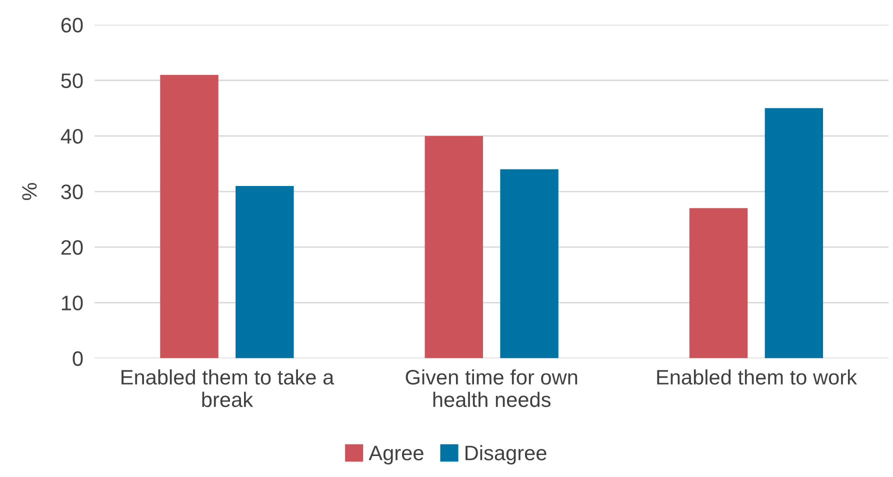 This screenshot has width=893, height=477. I want to click on y-tick-label: 40, so click(71, 136).